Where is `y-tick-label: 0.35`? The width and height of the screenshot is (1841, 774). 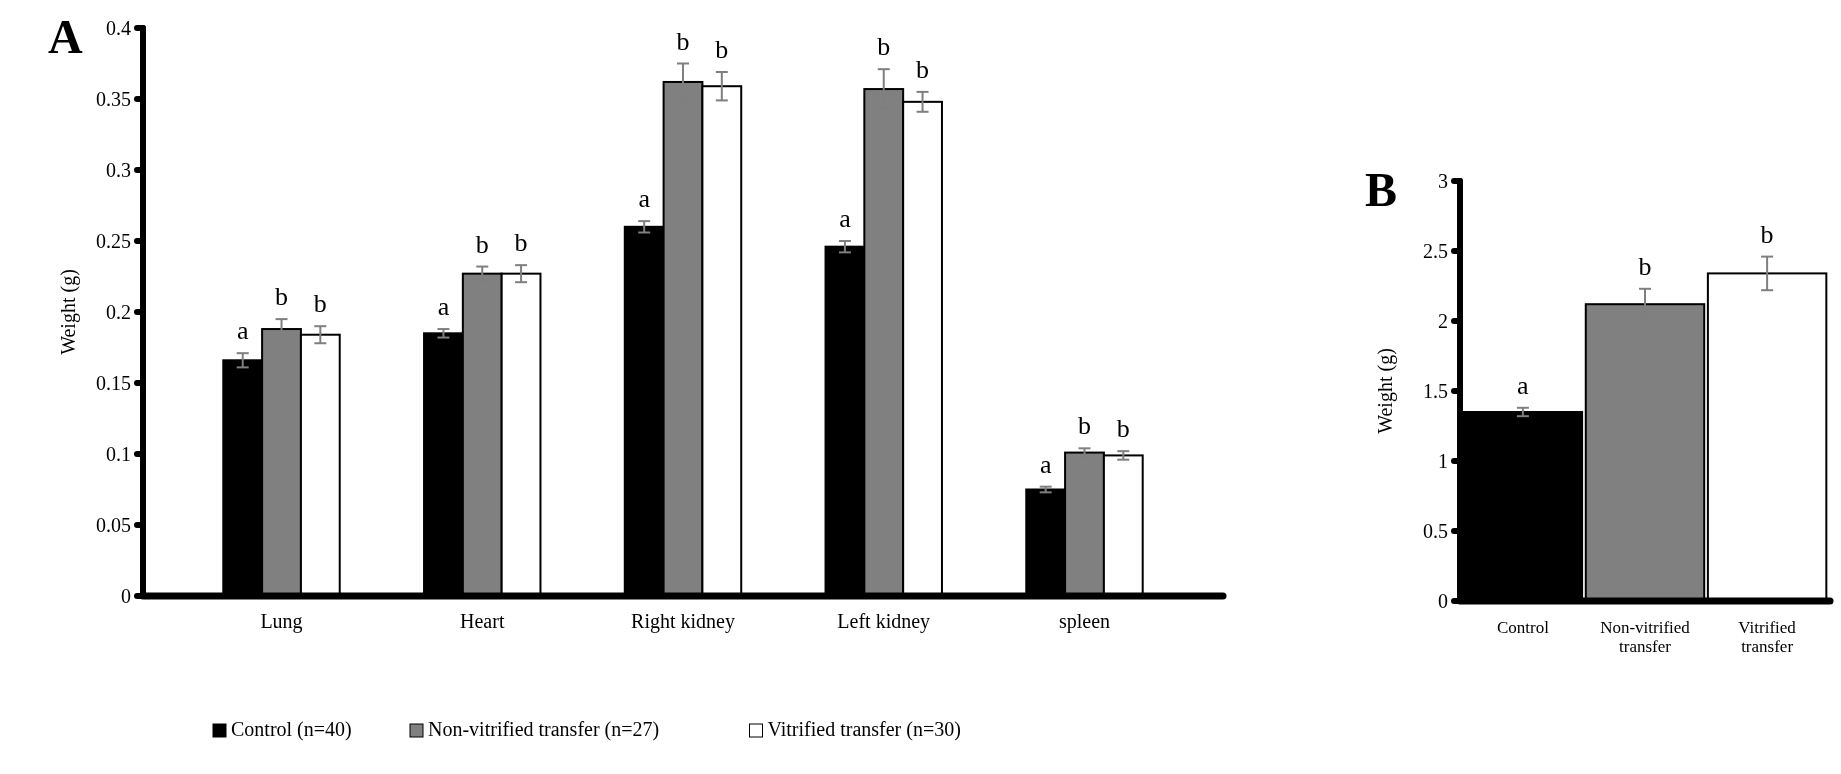 y-tick-label: 0.35 is located at coordinates (113, 99).